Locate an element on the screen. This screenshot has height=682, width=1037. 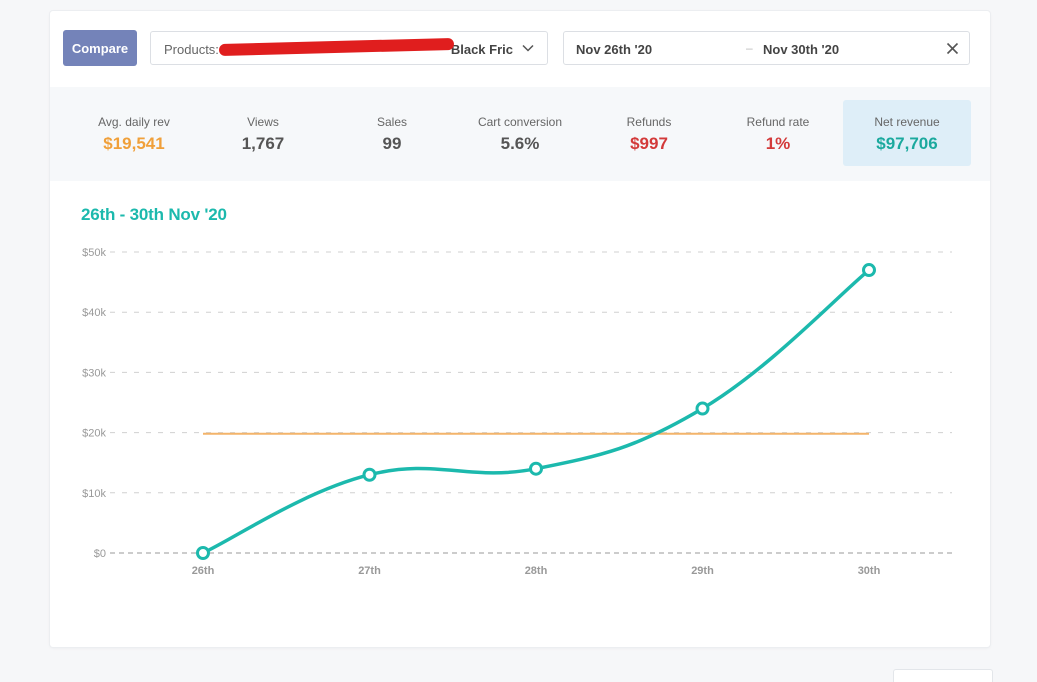
compare-button: Compare is located at coordinates (100, 48).